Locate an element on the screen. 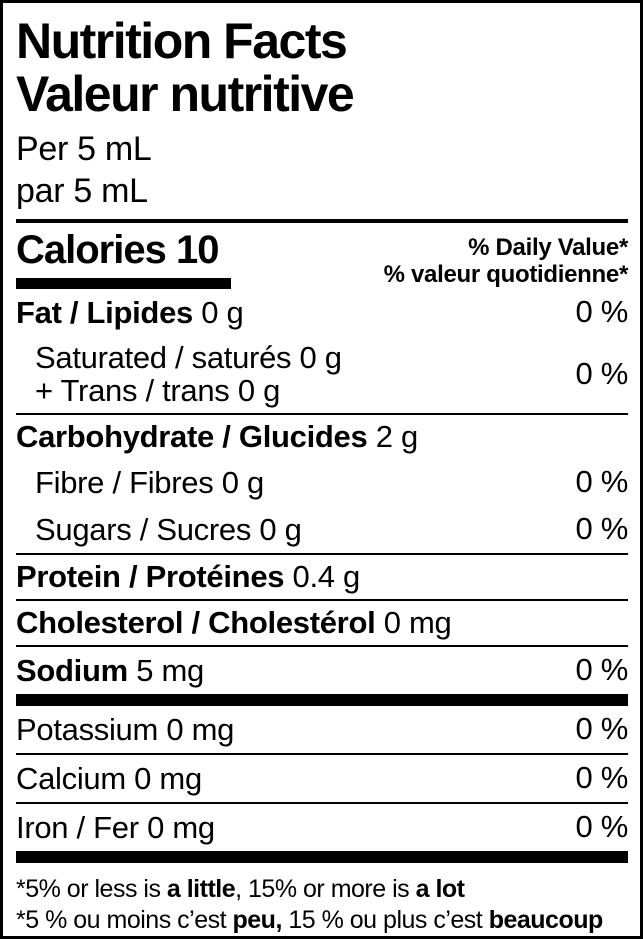 This screenshot has width=643, height=939. text-regular: Iron / Fer 0 mg is located at coordinates (115, 827).